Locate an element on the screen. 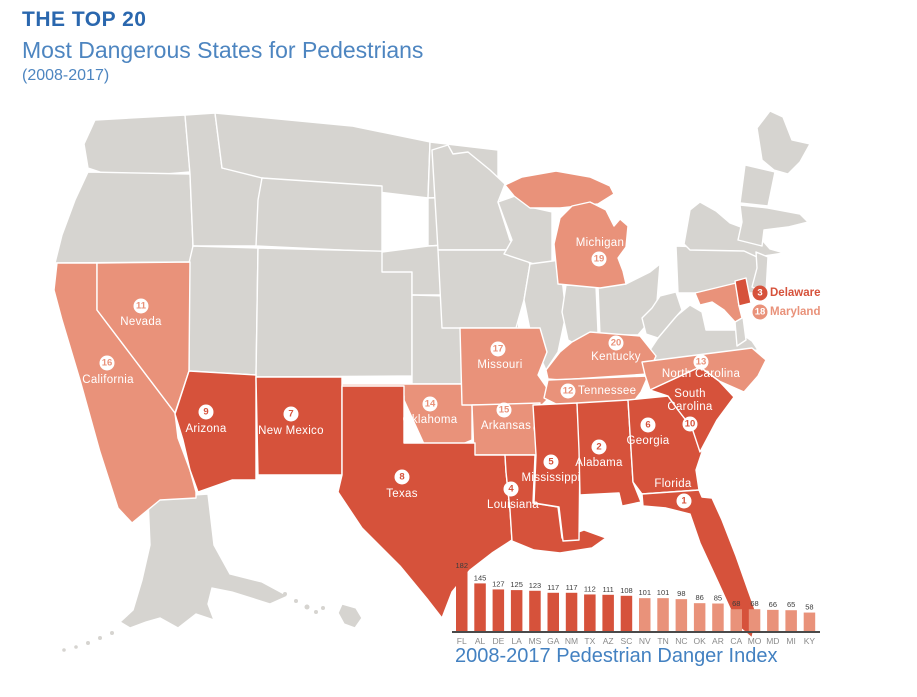  bar-label-AZ: AZ is located at coordinates (608, 641).